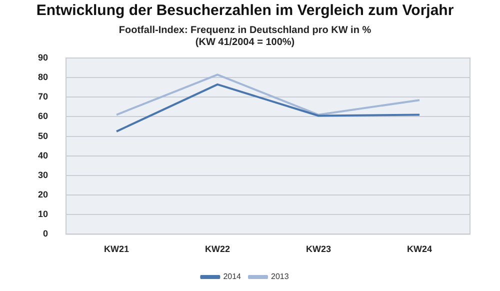 The width and height of the screenshot is (500, 291). Describe the element at coordinates (217, 249) in the screenshot. I see `x-tick-label: KW22` at that location.